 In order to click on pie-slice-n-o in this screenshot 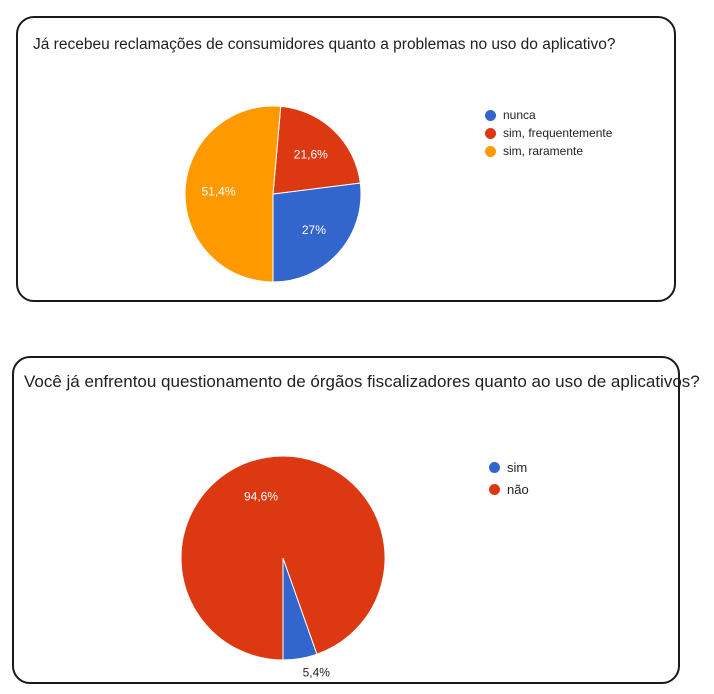, I will do `click(283, 558)`.